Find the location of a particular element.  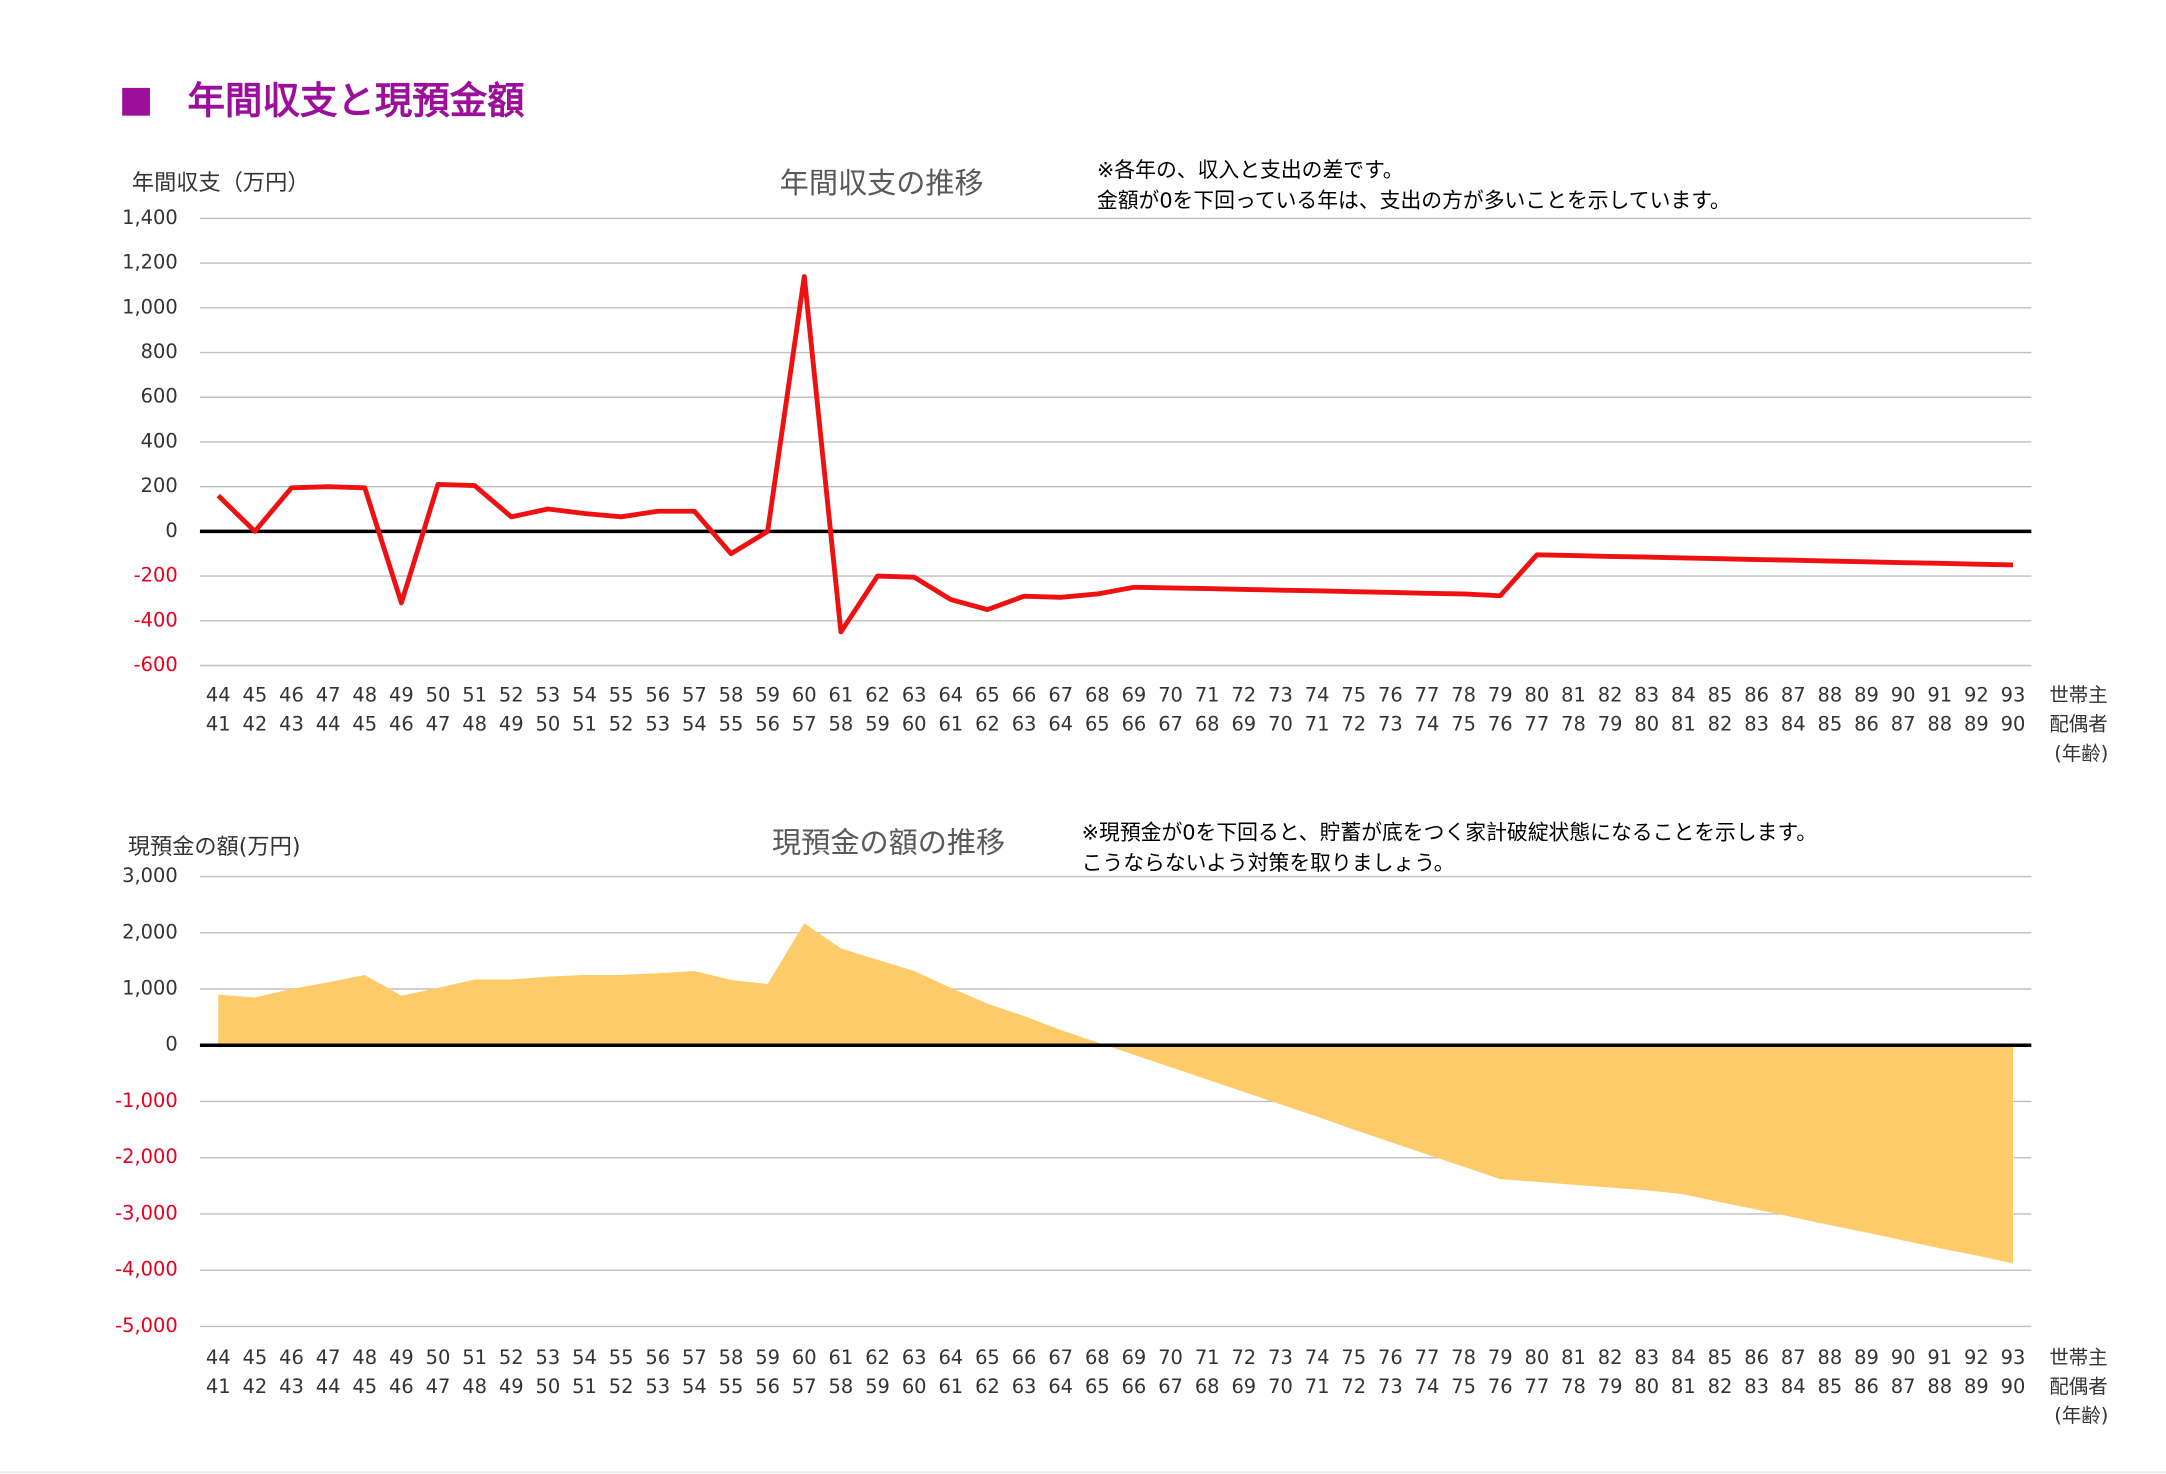

x-tick-label: 45 is located at coordinates (364, 724).